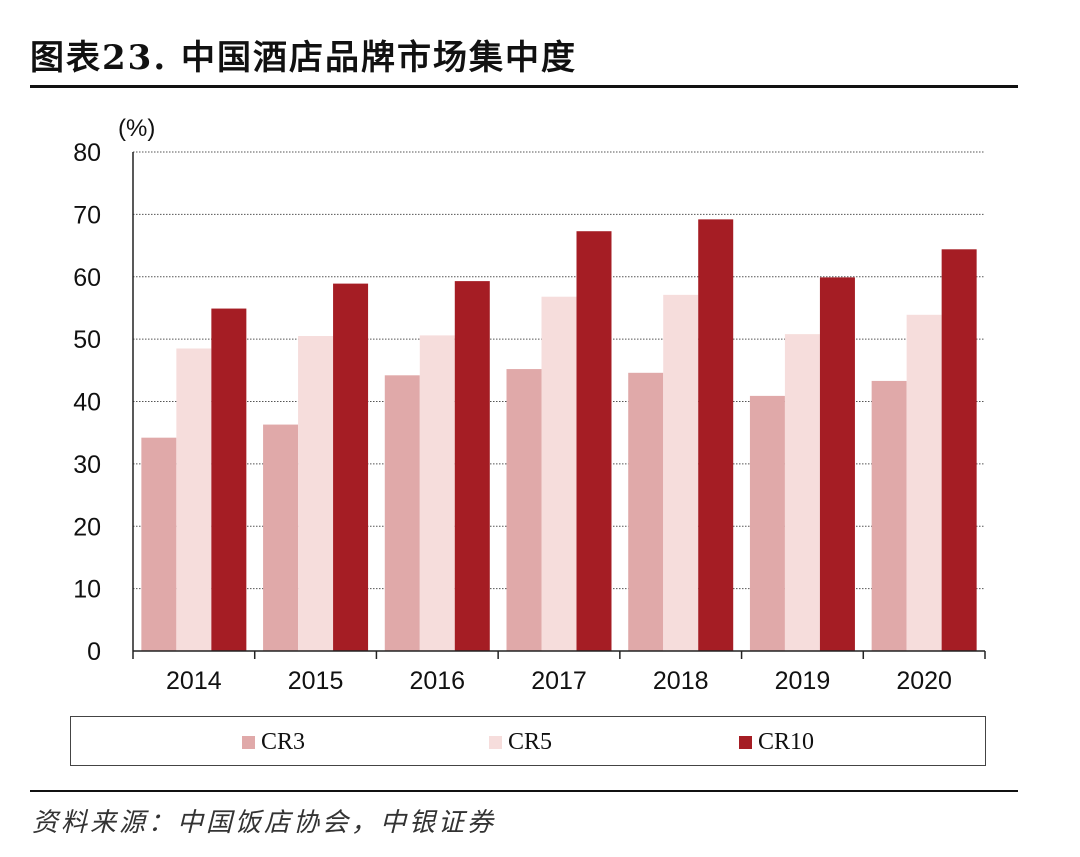 The image size is (1080, 857). What do you see at coordinates (889, 515) in the screenshot?
I see `bar-cr3-2020` at bounding box center [889, 515].